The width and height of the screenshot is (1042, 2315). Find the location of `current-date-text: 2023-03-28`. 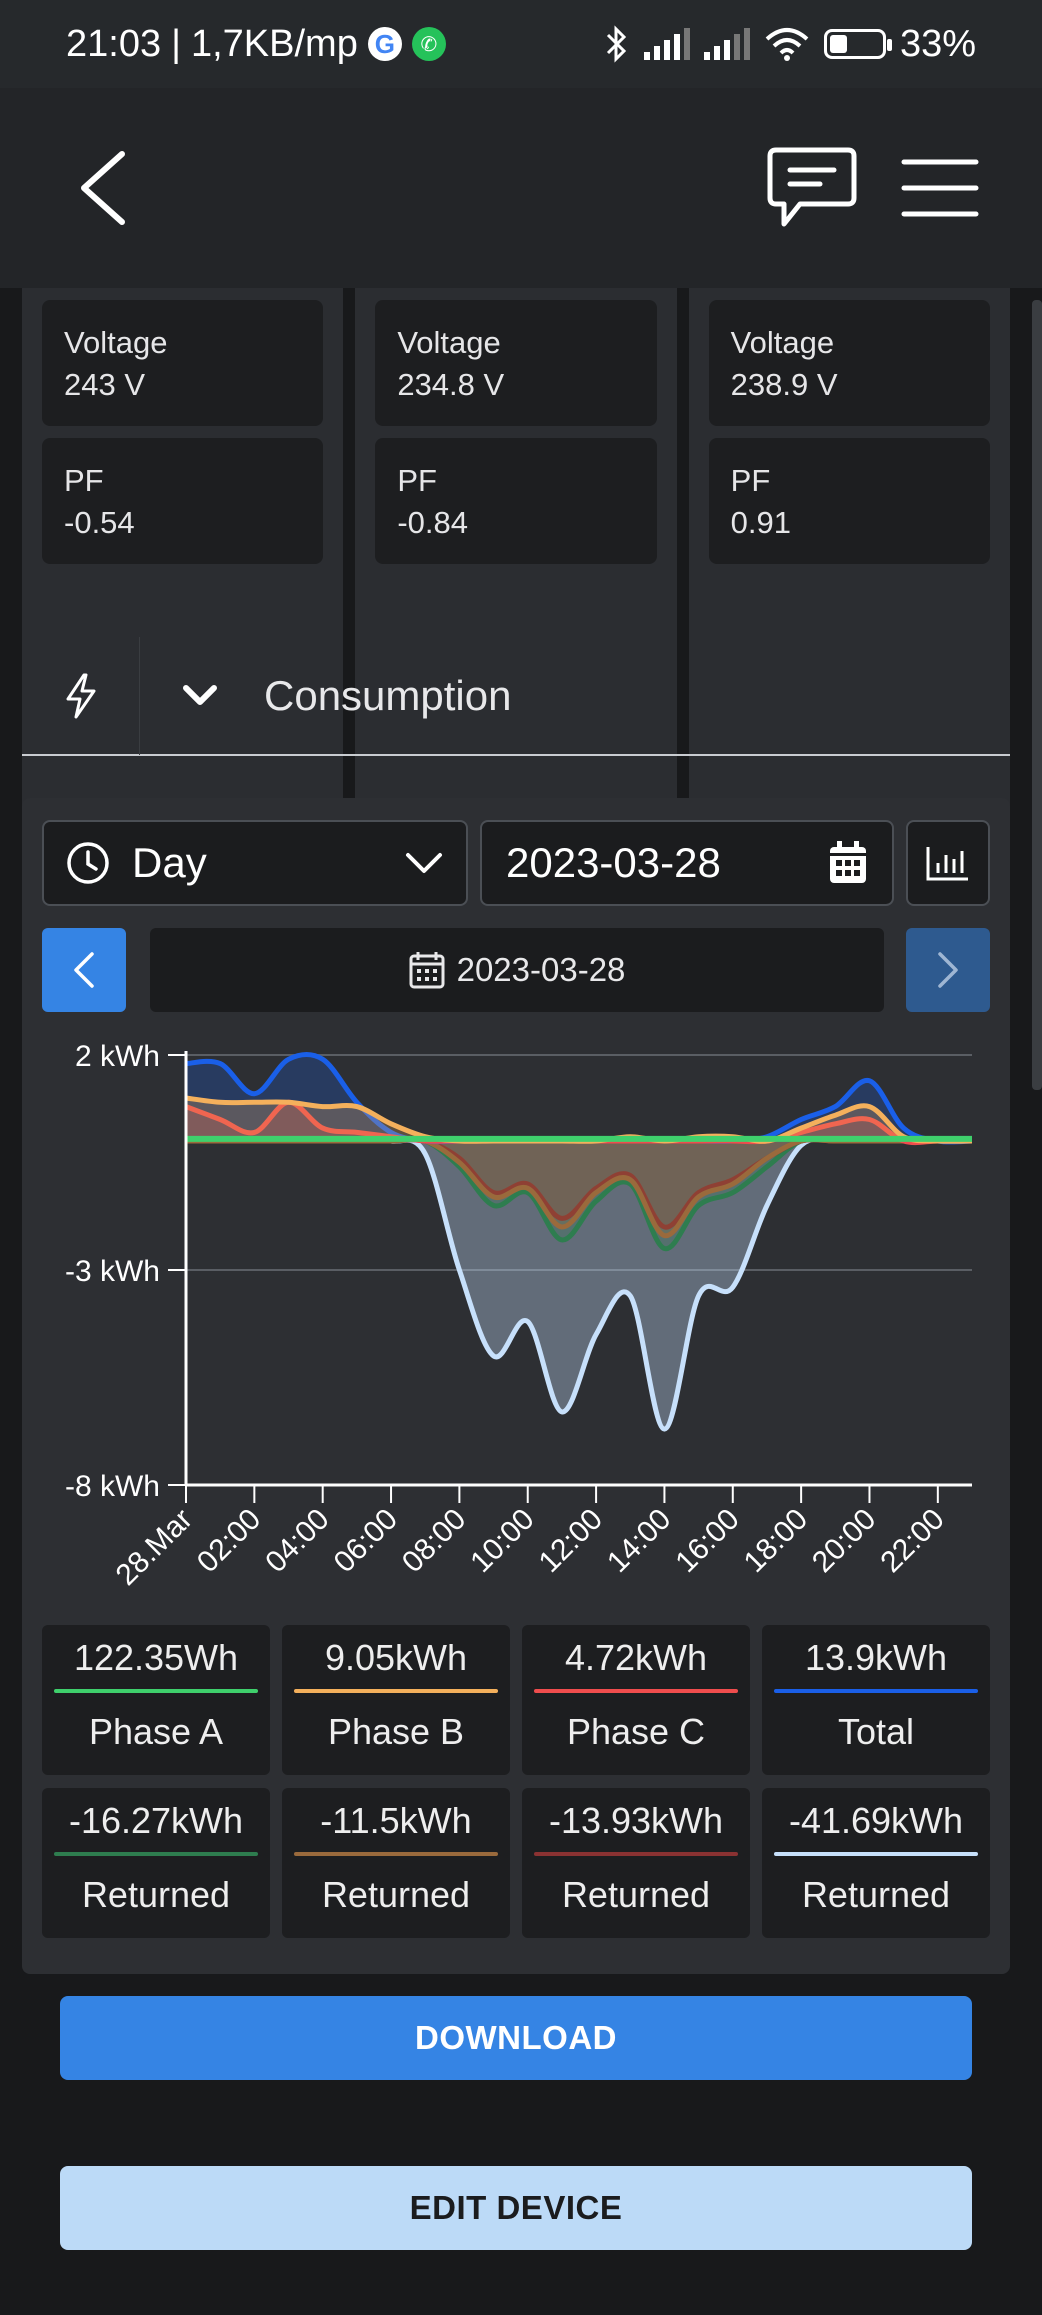

current-date-text: 2023-03-28 is located at coordinates (541, 969).